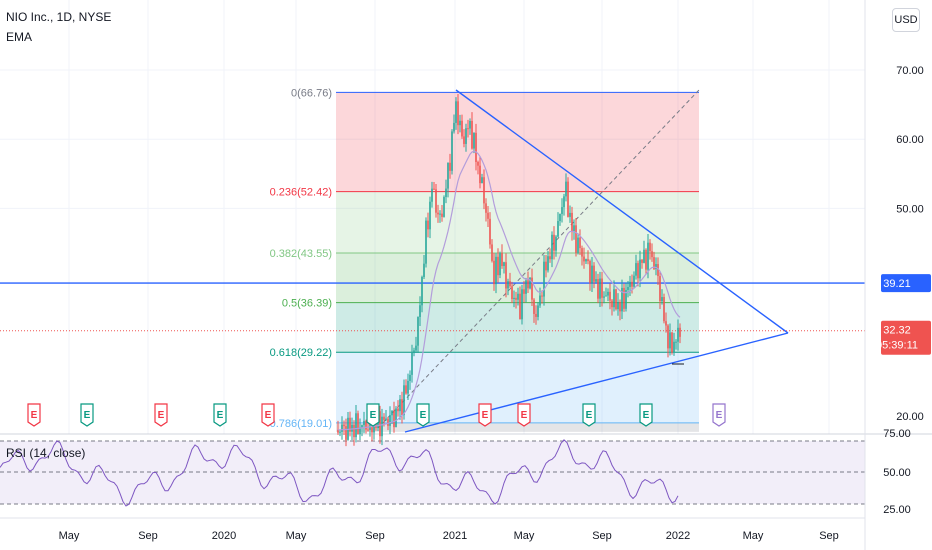 The height and width of the screenshot is (550, 932). I want to click on rsi-line, so click(339, 473).